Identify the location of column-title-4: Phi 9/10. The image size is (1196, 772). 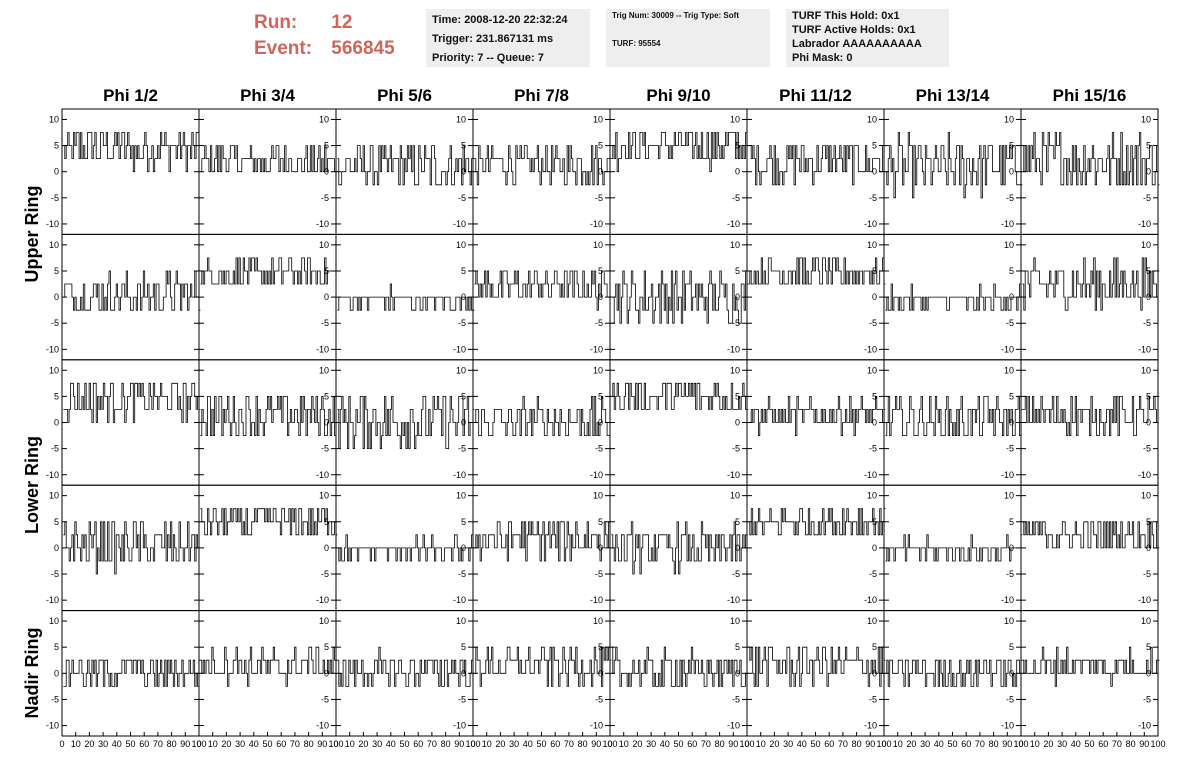
(678, 95).